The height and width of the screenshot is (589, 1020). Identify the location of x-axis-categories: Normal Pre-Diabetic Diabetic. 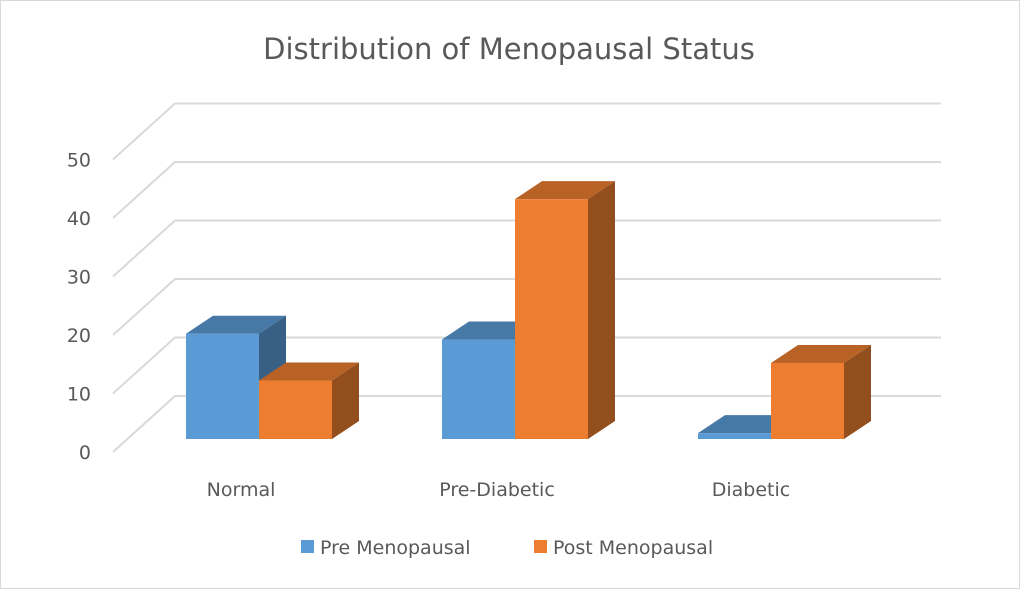
(499, 490).